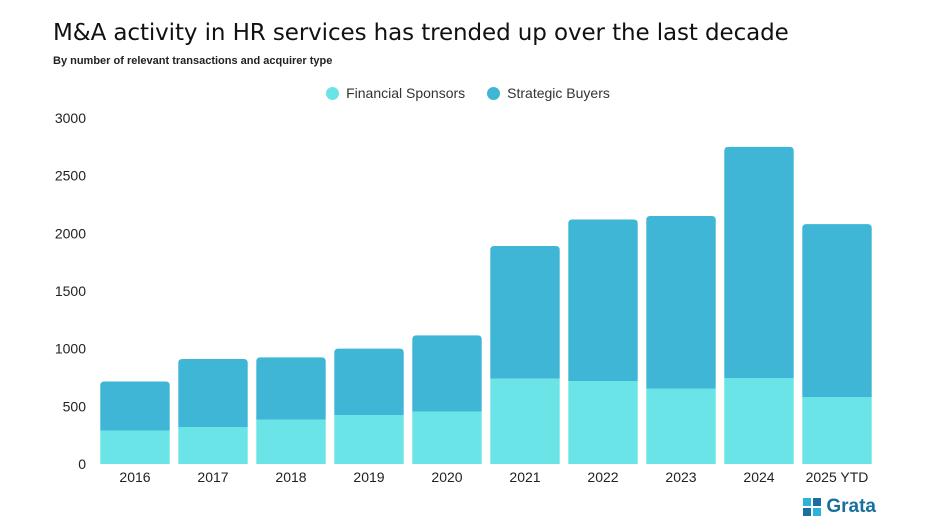 The width and height of the screenshot is (936, 526). Describe the element at coordinates (333, 93) in the screenshot. I see `legend-swatch-financial-sponsors` at that location.